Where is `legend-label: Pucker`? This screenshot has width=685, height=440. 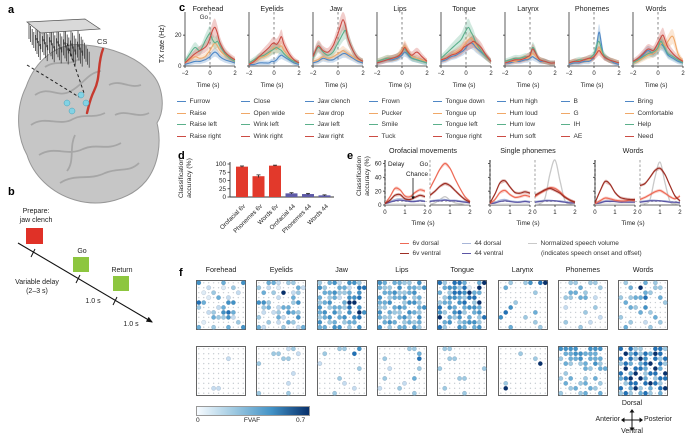 legend-label: Pucker is located at coordinates (392, 113).